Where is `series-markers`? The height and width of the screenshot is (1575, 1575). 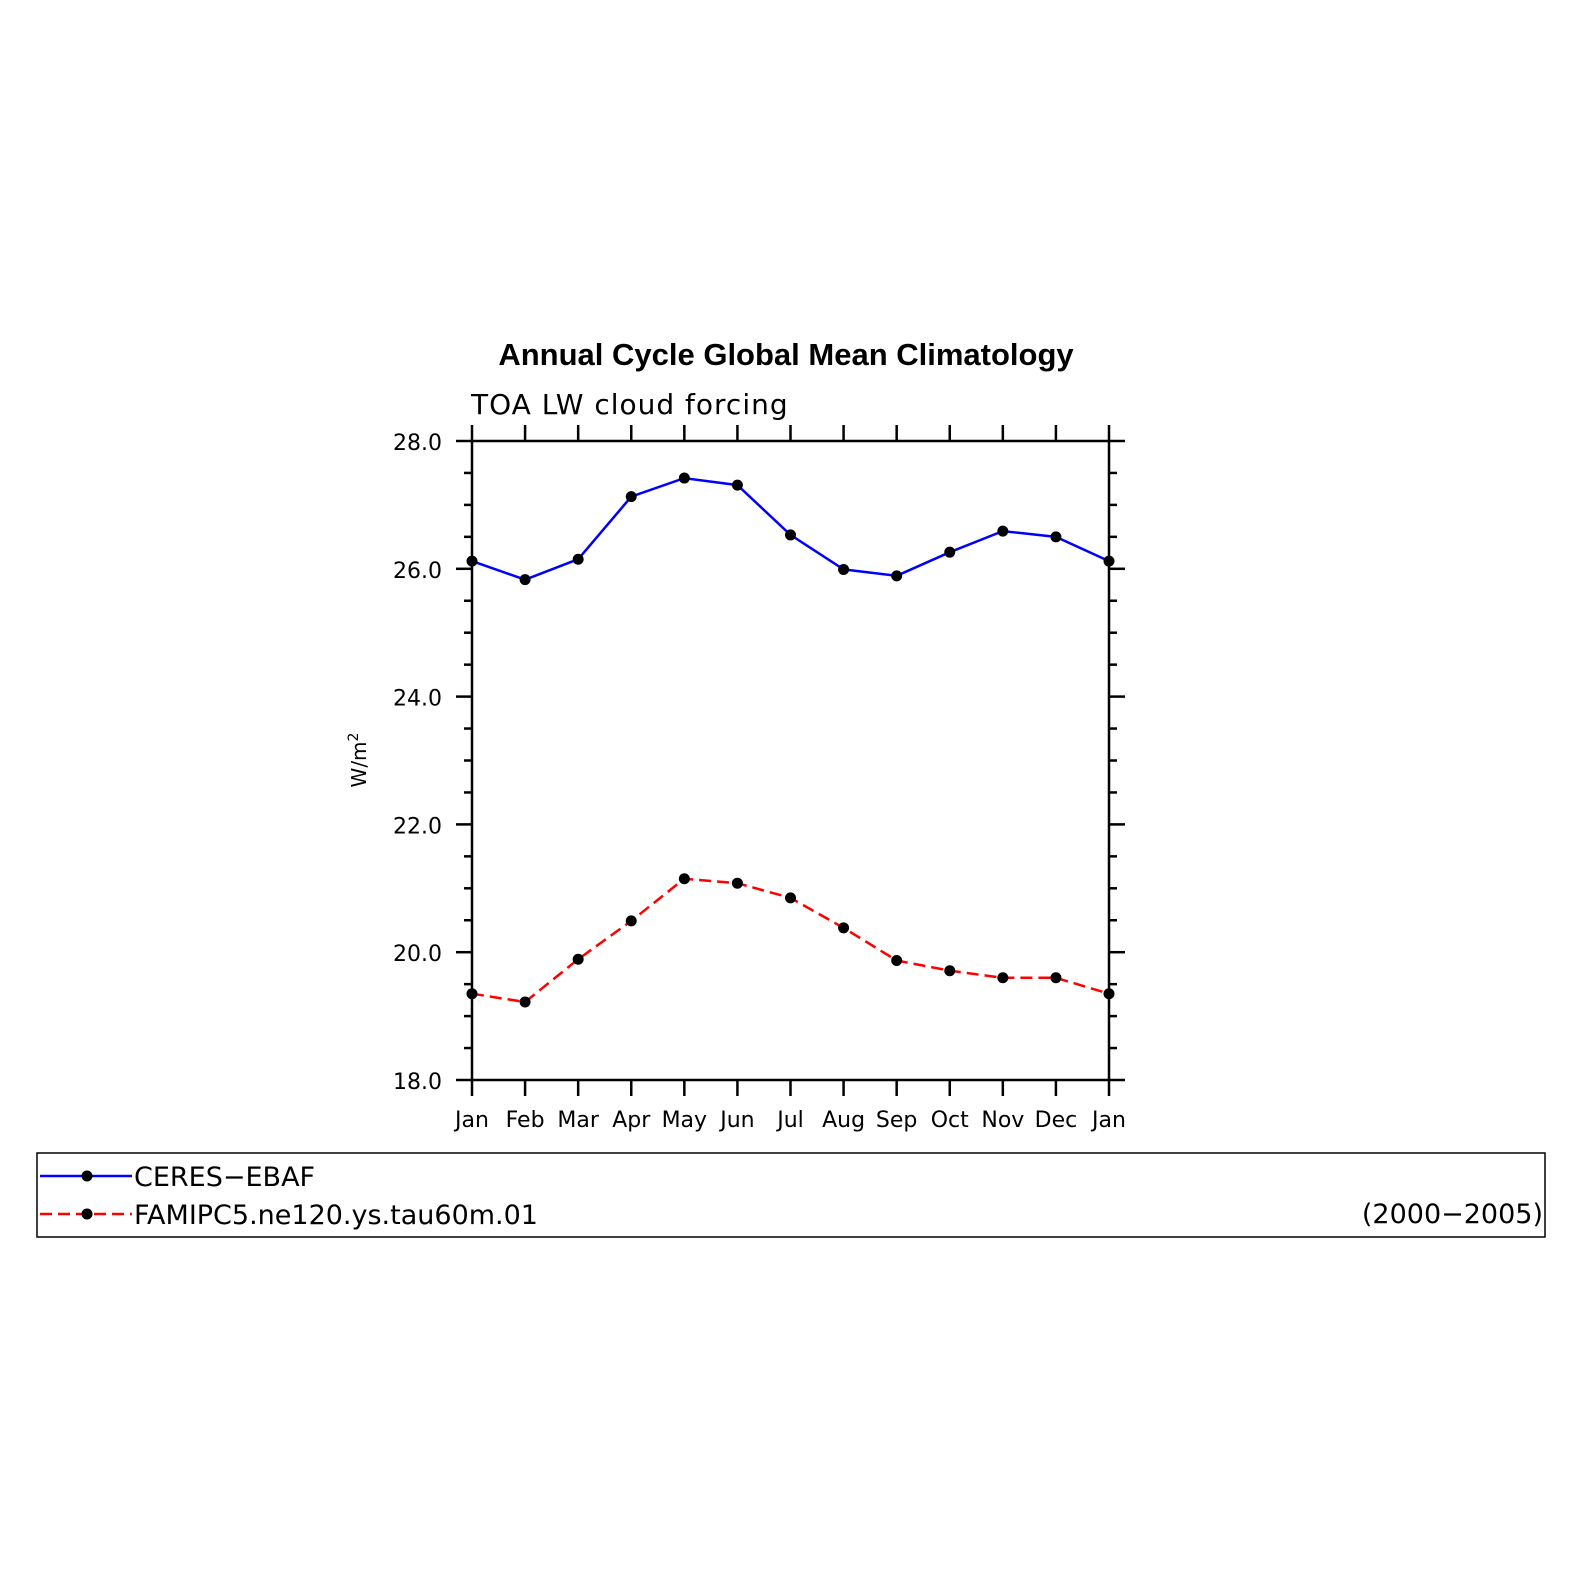 series-markers is located at coordinates (790, 740).